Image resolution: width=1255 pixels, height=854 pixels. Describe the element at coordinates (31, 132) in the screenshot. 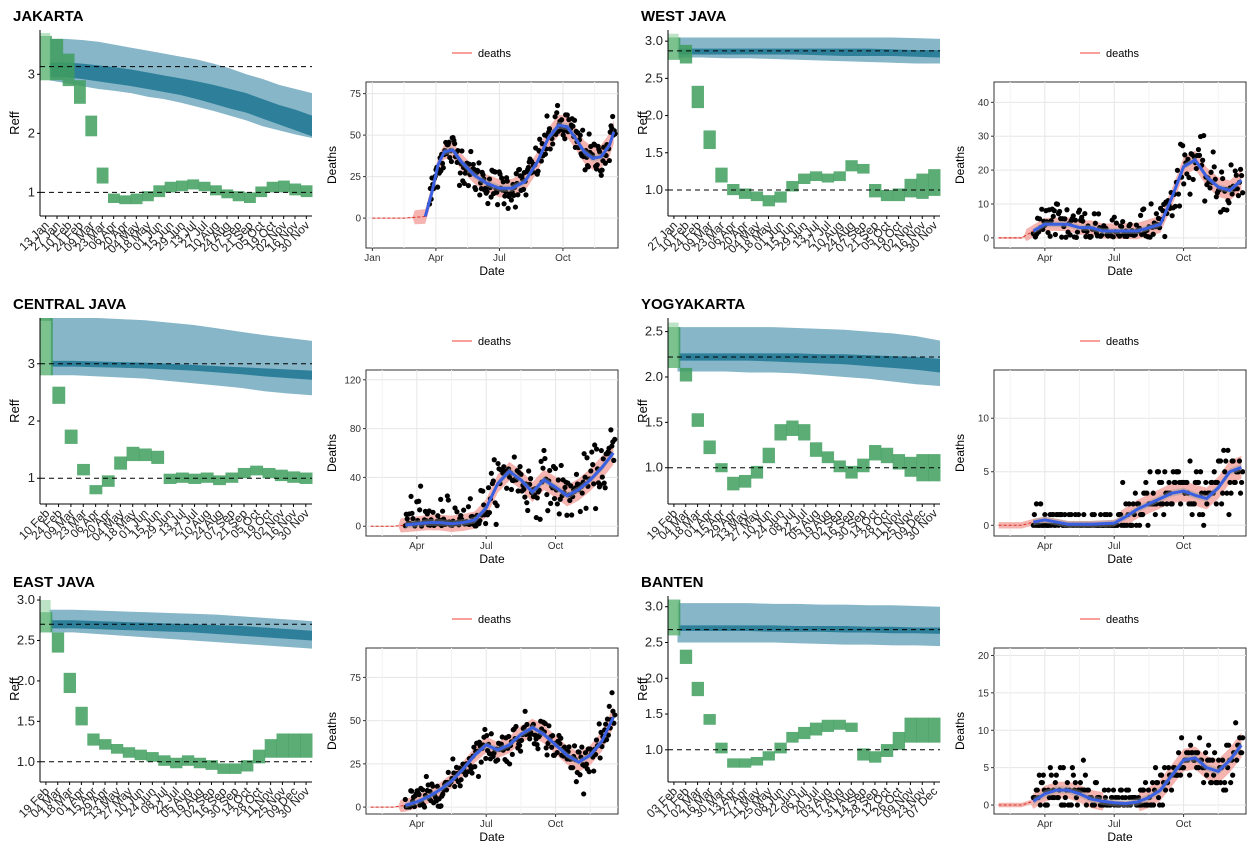

I see `y-tick-label: 2` at that location.